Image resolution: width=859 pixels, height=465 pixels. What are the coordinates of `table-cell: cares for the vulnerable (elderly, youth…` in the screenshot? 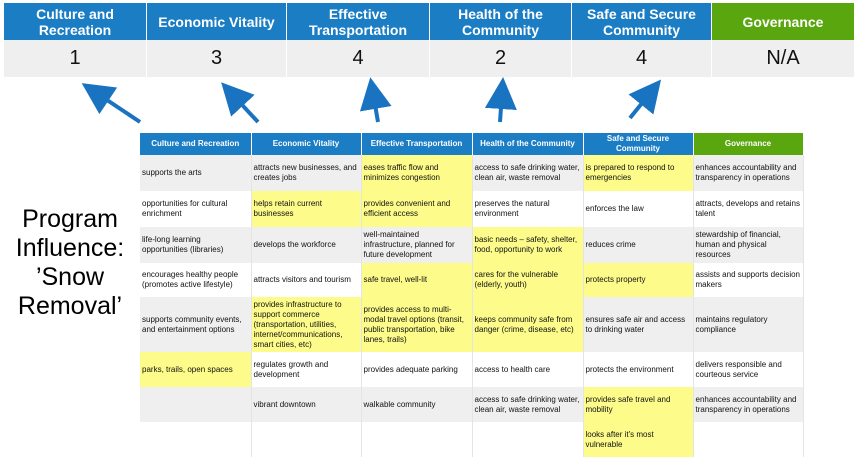 It's located at (528, 280).